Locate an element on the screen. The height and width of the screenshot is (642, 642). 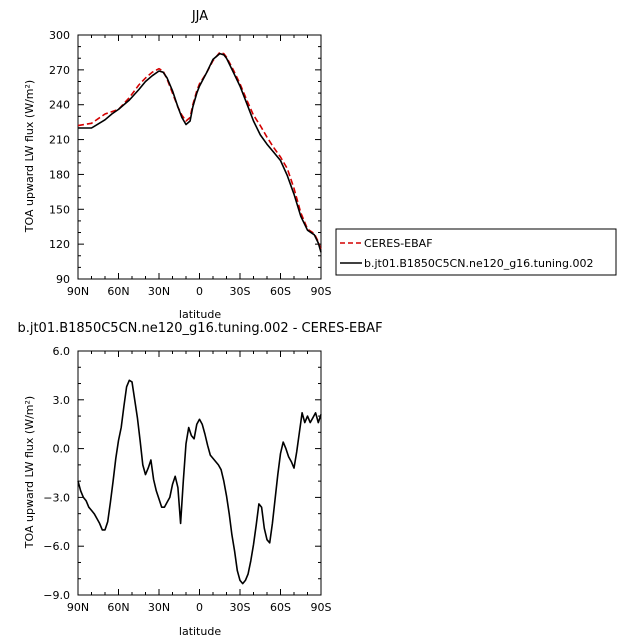
y-tick-label: −9.0 is located at coordinates (56, 595).